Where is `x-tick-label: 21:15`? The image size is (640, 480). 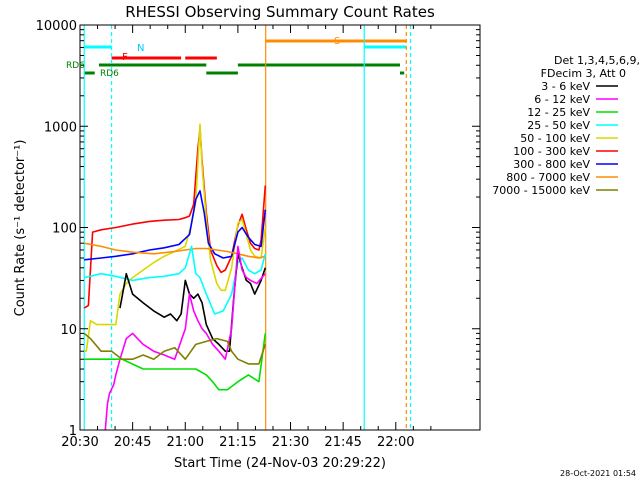
x-tick-label: 21:15 is located at coordinates (237, 442).